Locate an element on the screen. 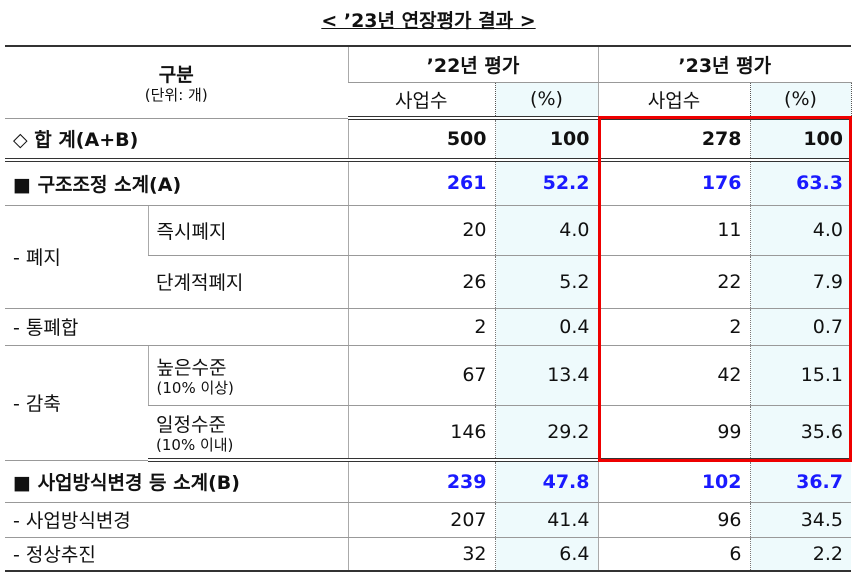 The height and width of the screenshot is (577, 857). cell: 47.8 is located at coordinates (546, 481).